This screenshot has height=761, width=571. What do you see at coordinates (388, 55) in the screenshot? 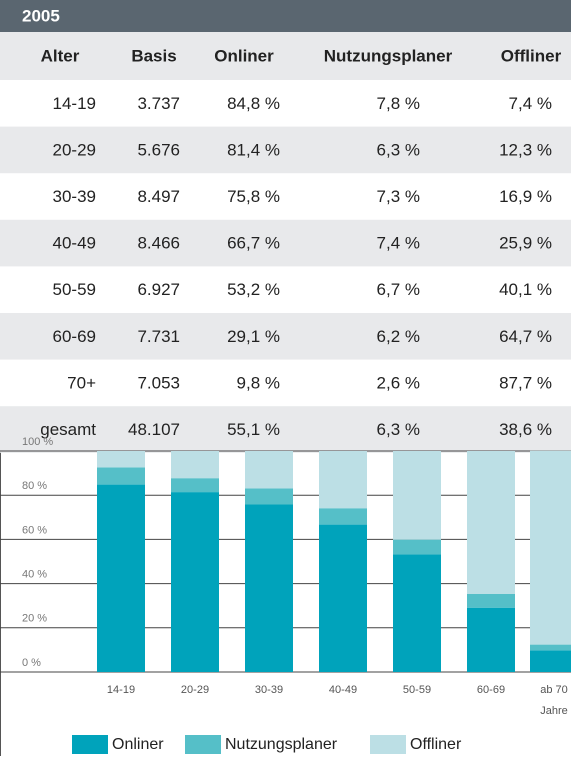
I see `column-header: Nutzungsplaner` at bounding box center [388, 55].